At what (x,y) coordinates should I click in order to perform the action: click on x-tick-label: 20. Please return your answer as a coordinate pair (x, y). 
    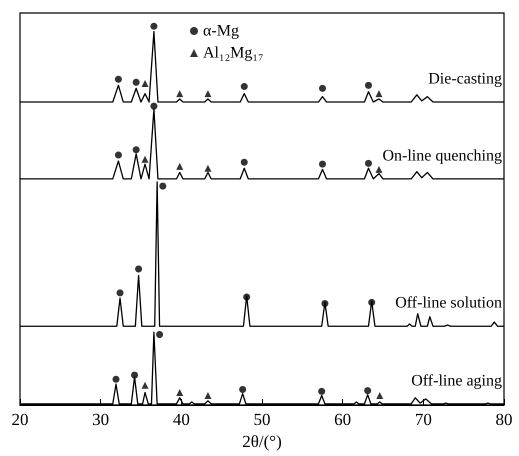
    Looking at the image, I should click on (20, 419).